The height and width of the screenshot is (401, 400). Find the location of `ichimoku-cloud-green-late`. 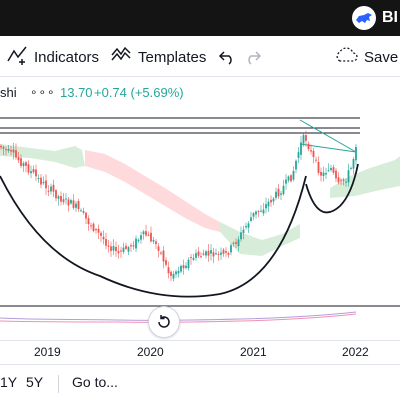

ichimoku-cloud-green-late is located at coordinates (365, 177).